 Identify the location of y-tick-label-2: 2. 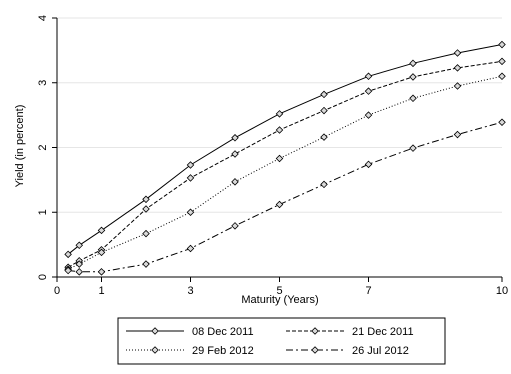
(43, 147).